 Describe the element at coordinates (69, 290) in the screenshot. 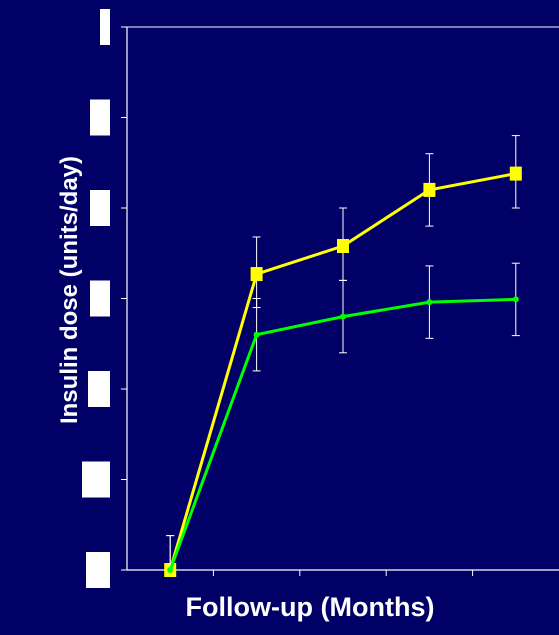

I see `y-axis-label: Insulin dose (units/day)` at that location.